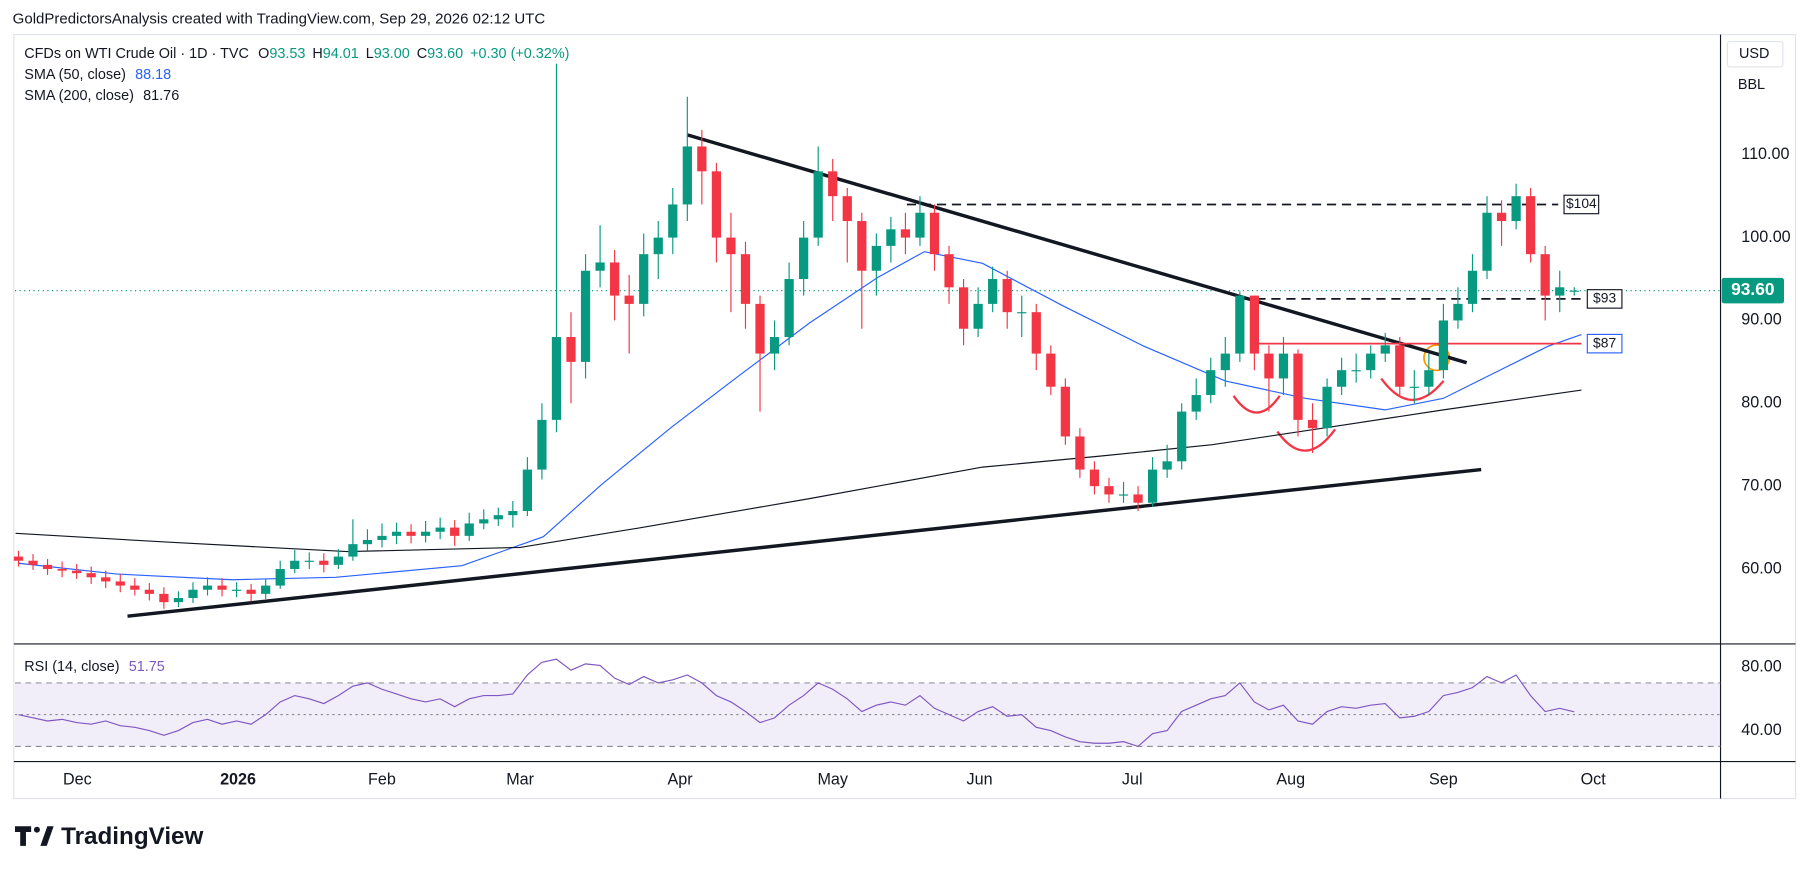 This screenshot has height=877, width=1814. I want to click on indicator-legend: SMA (200, close) 81.76, so click(101, 96).